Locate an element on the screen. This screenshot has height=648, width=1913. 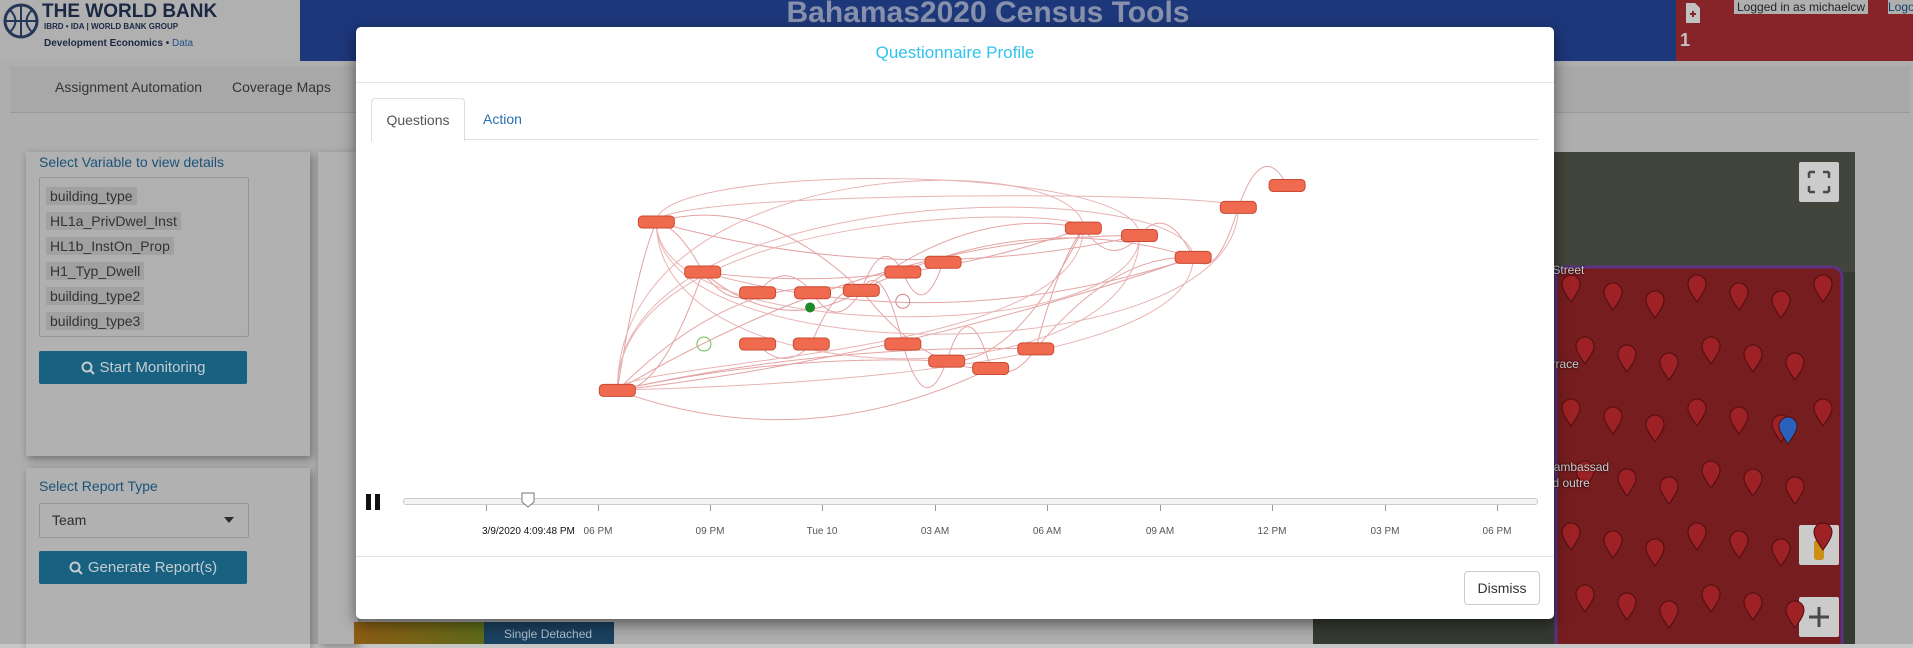
report-label: Select Report Type is located at coordinates (98, 486).